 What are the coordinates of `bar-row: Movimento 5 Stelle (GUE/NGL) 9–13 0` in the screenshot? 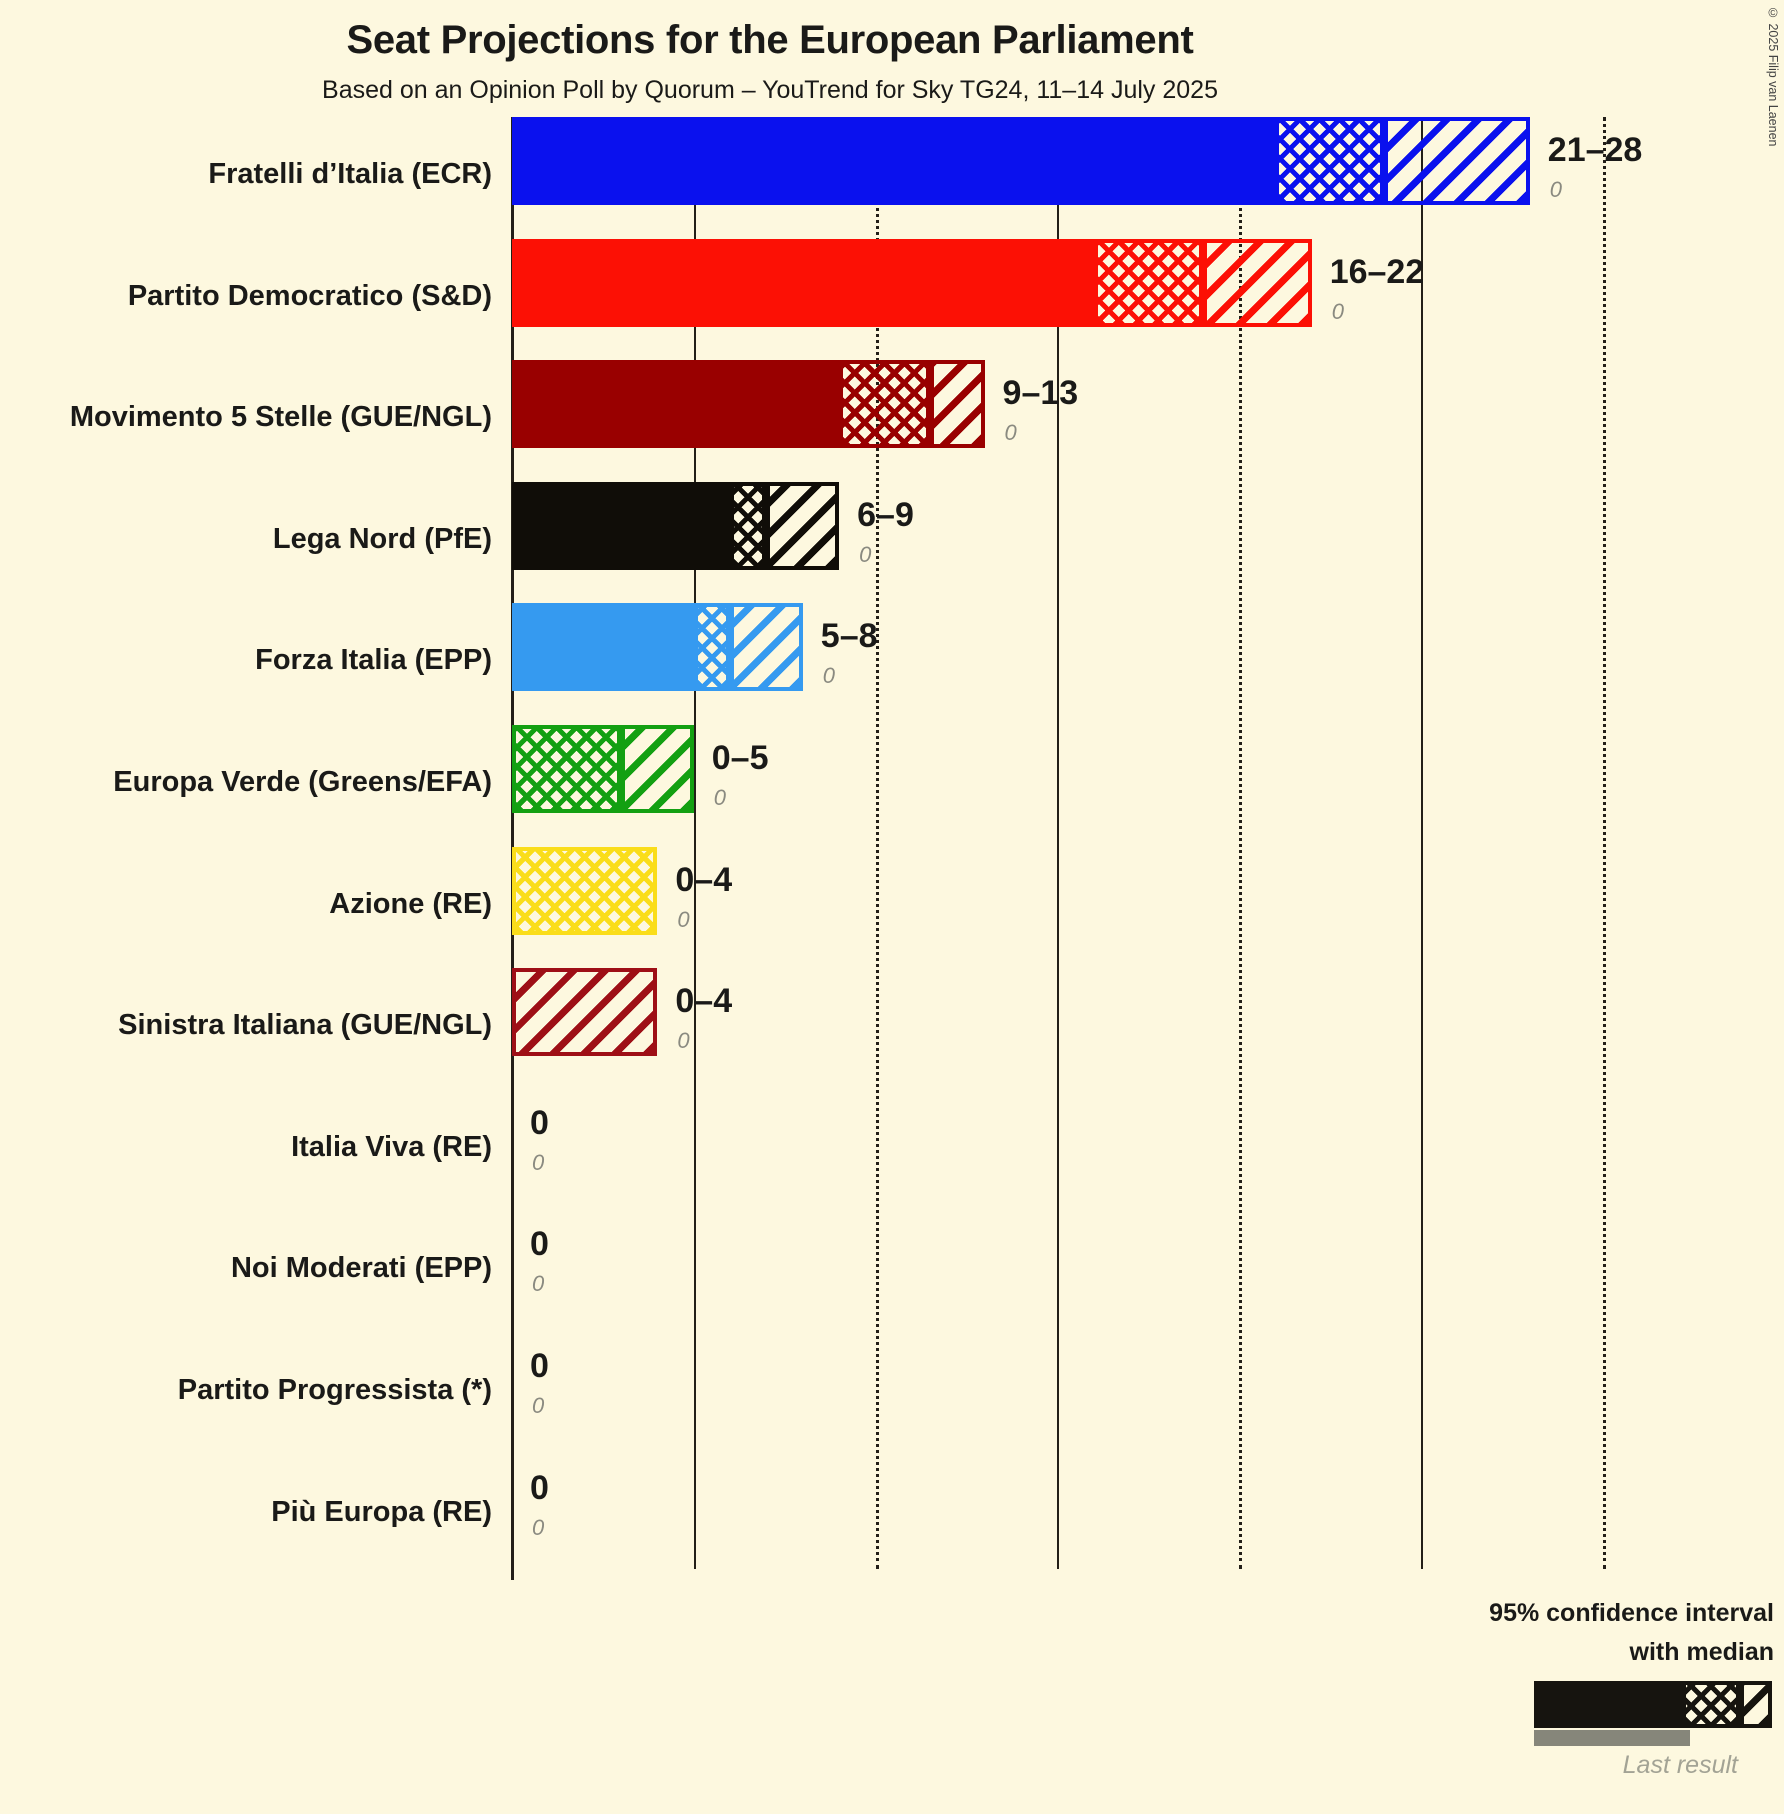 It's located at (892, 421).